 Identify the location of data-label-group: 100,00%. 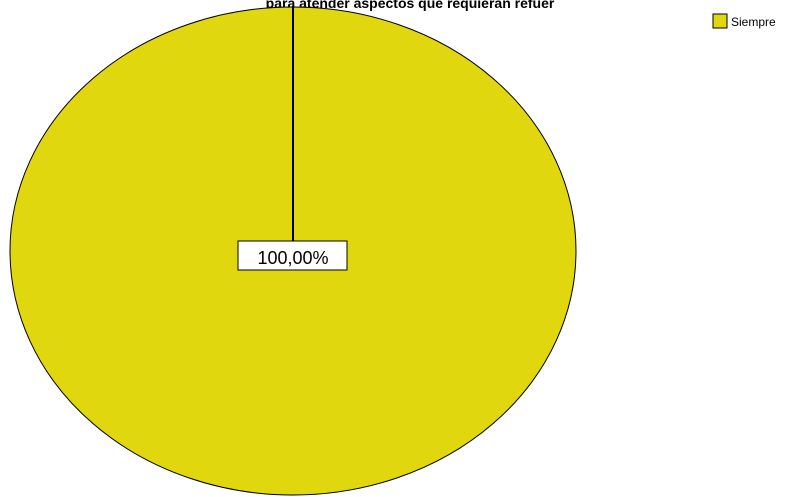
(292, 255).